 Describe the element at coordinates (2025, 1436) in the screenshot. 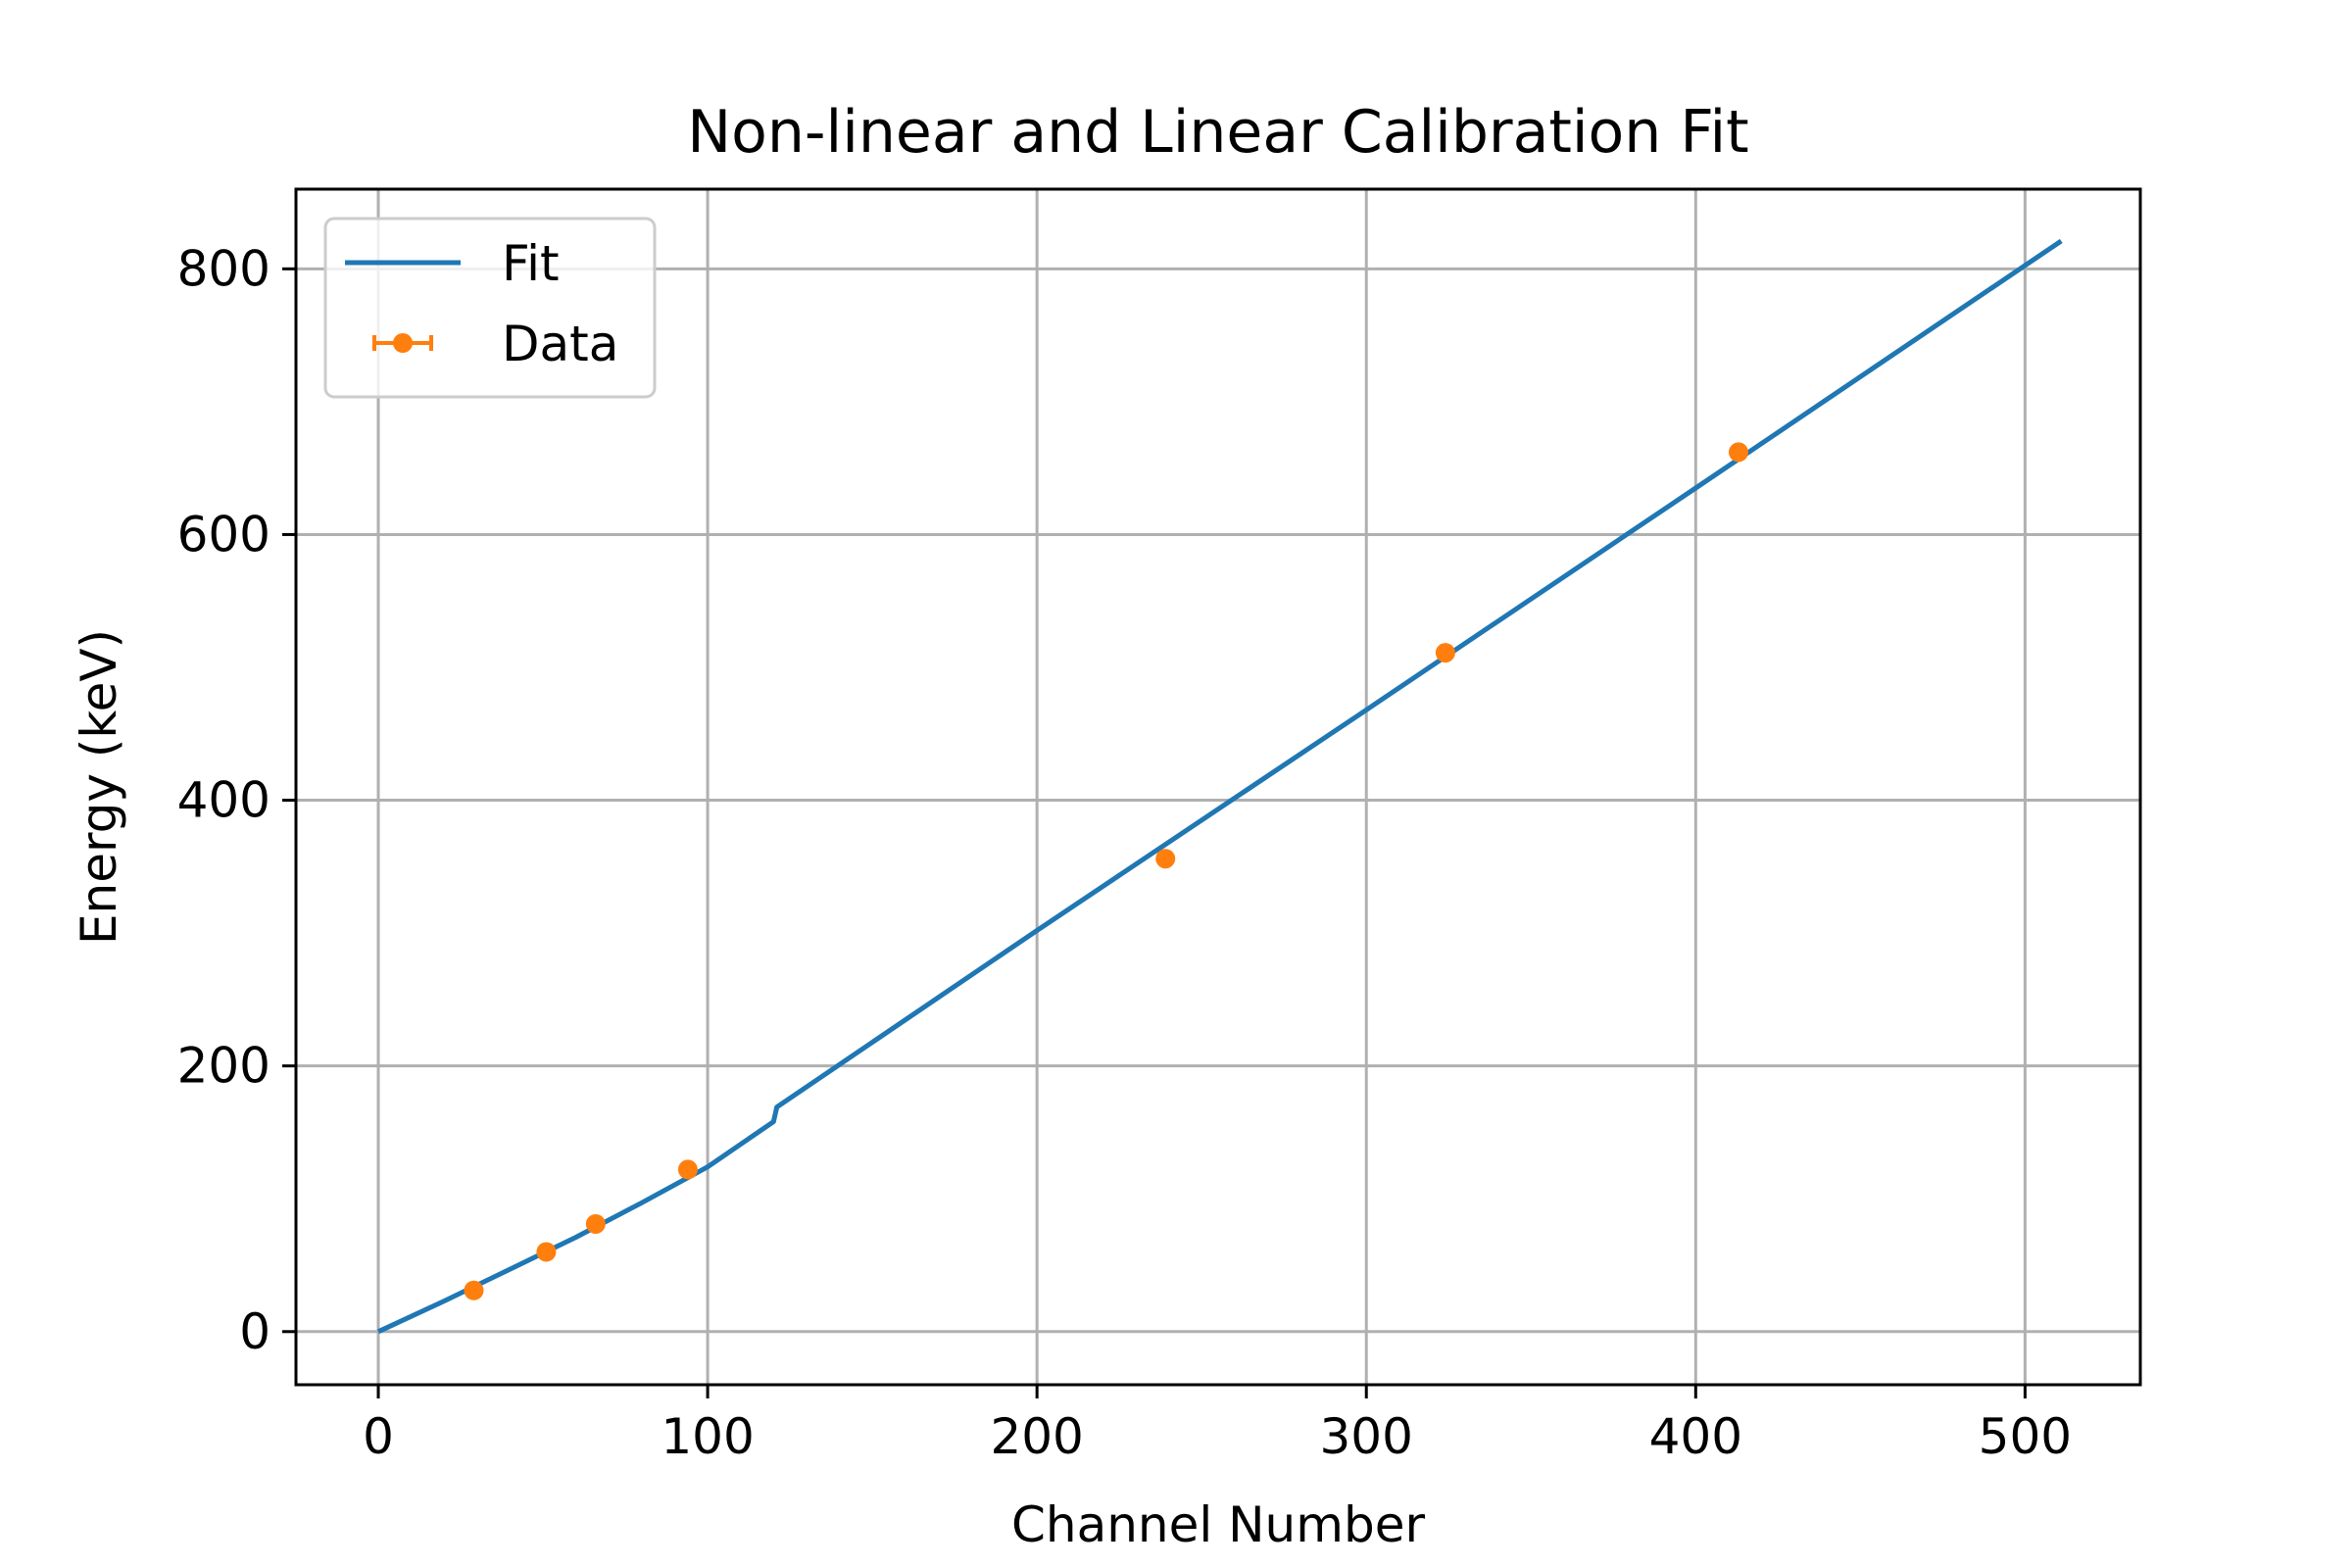

I see `x-tick-label: 500` at that location.